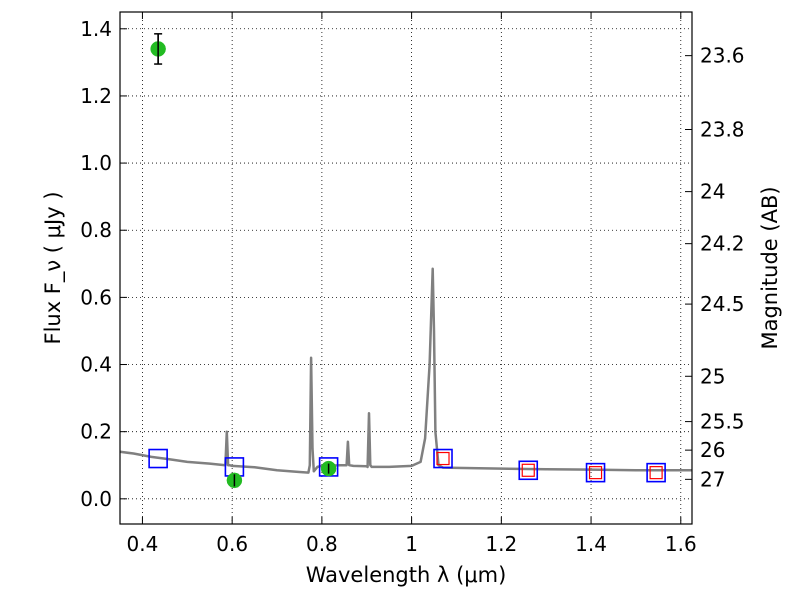  Describe the element at coordinates (322, 544) in the screenshot. I see `x-tick-label: 0.8` at that location.